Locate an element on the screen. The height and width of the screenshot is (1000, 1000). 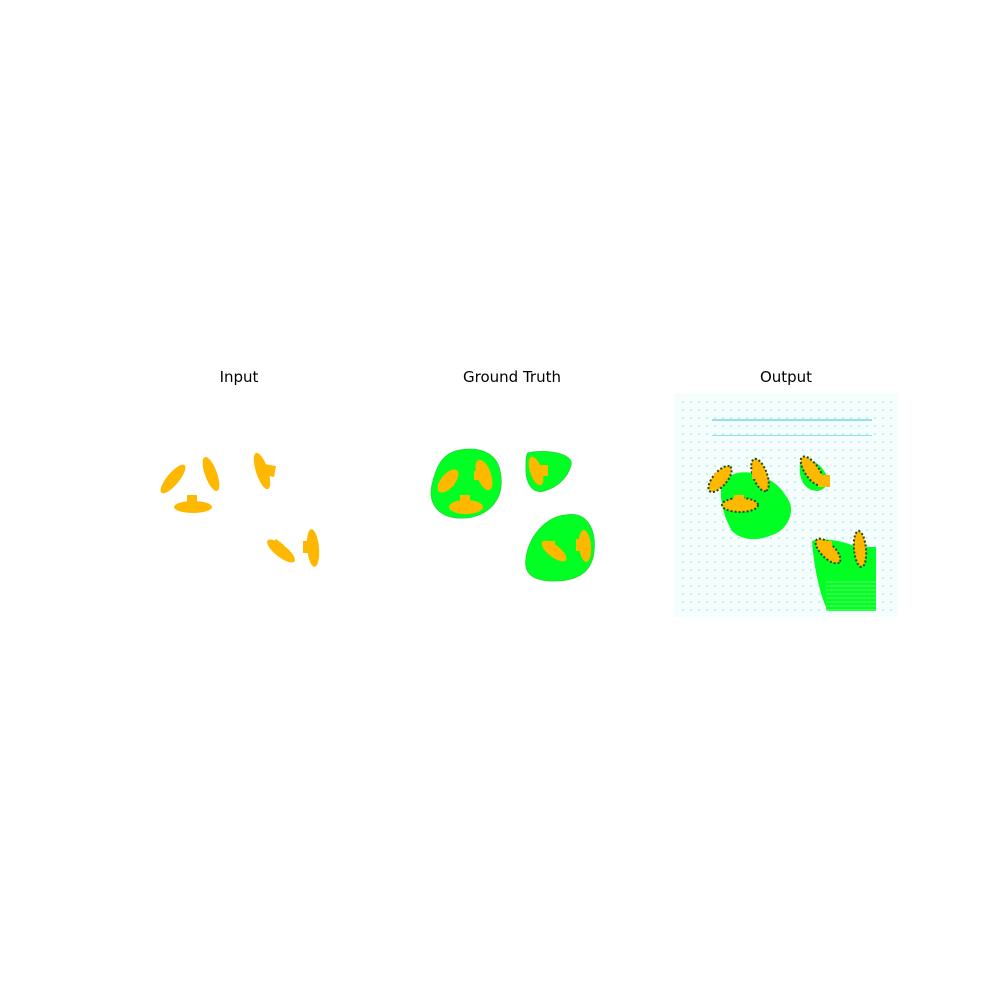
region is located at coordinates (560, 548).